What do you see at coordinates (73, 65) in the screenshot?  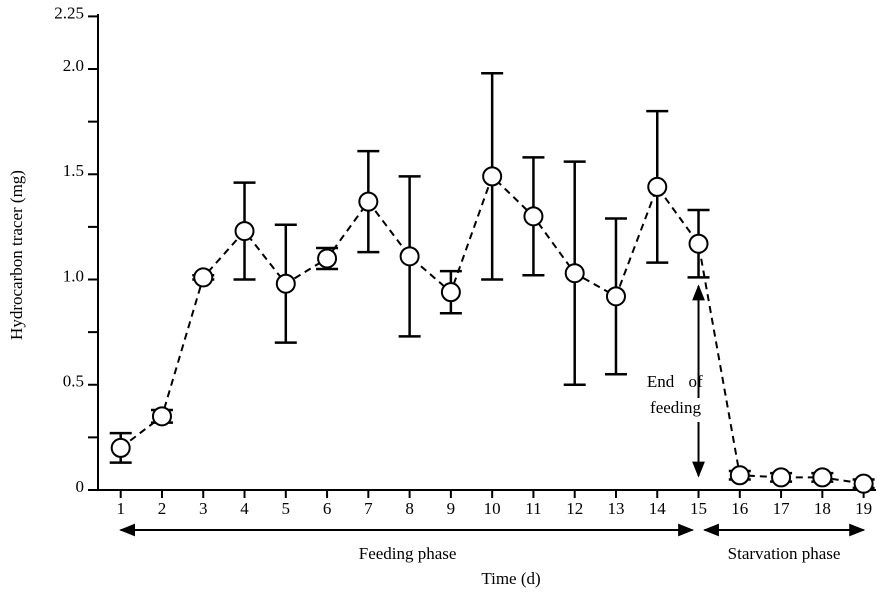 I see `y-tick-label: 2.0` at bounding box center [73, 65].